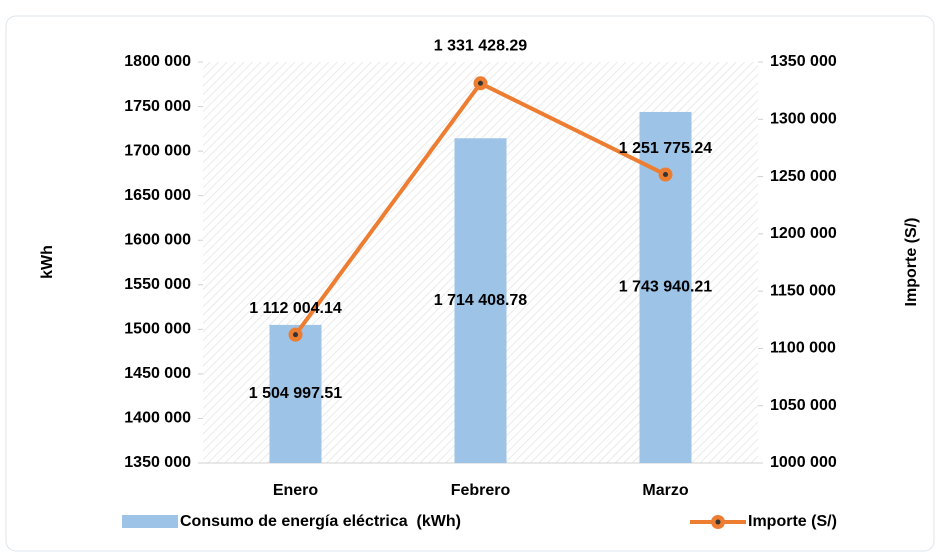 The height and width of the screenshot is (557, 941). Describe the element at coordinates (803, 233) in the screenshot. I see `y2-tick-label: 1200 000` at that location.